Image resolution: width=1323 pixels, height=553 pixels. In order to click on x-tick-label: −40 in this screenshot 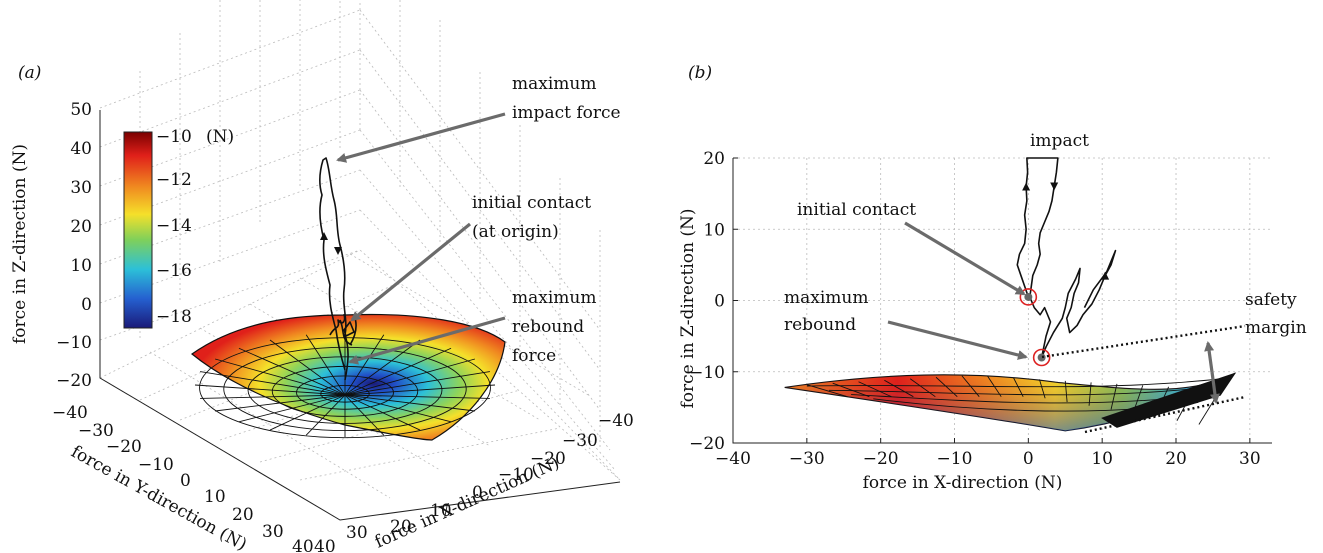, I will do `click(733, 459)`.